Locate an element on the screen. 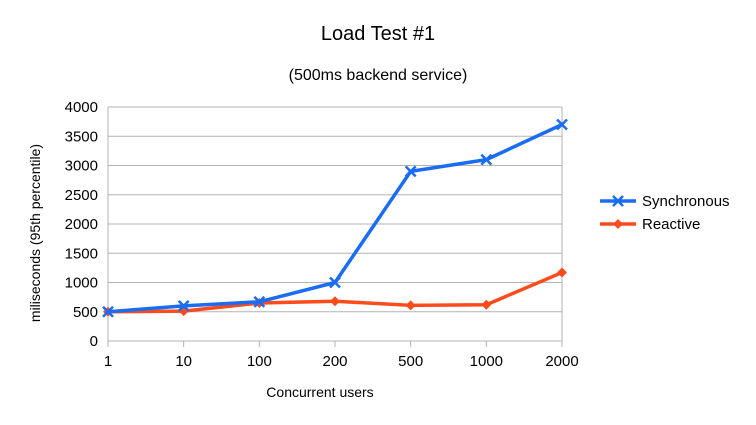  y-tick-label: 4000 is located at coordinates (81, 107).